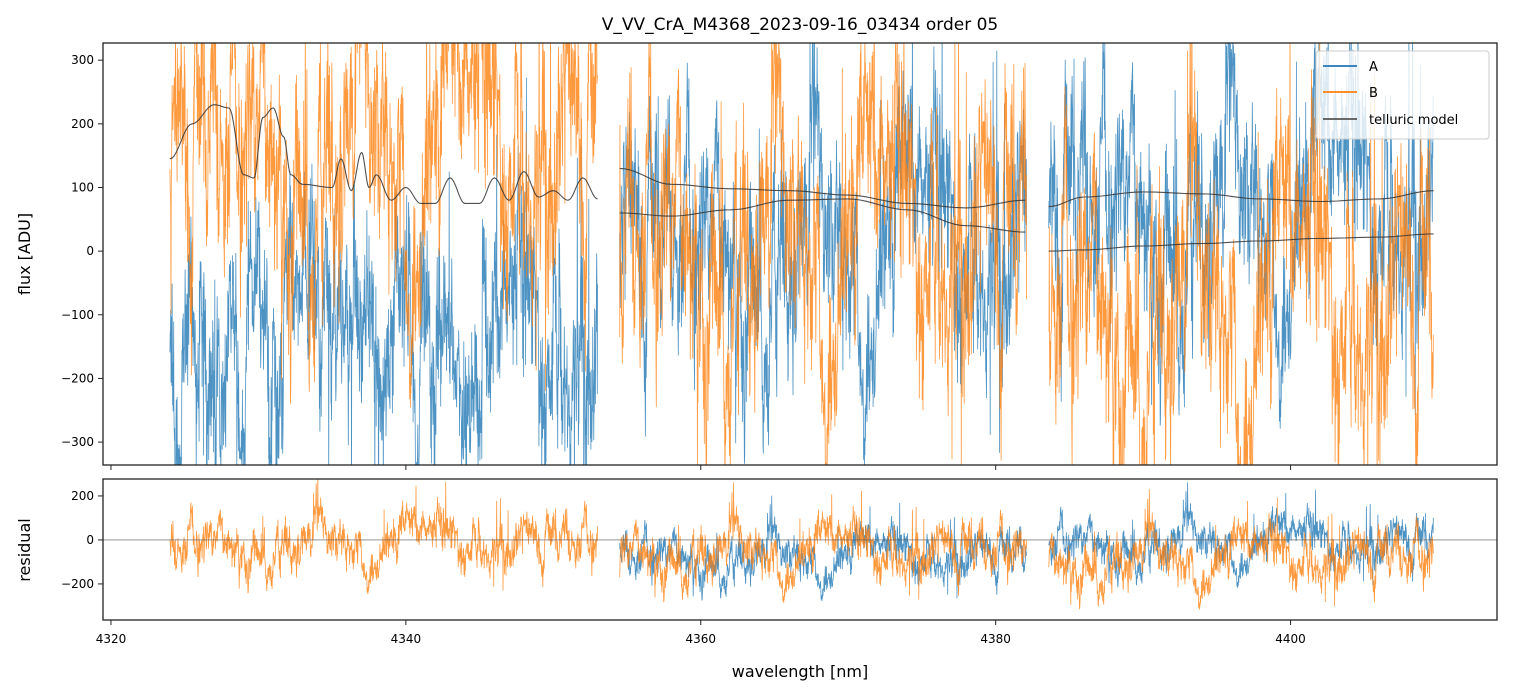 Image resolution: width=1513 pixels, height=696 pixels. Describe the element at coordinates (995, 639) in the screenshot. I see `x-tick-label: 4380` at that location.